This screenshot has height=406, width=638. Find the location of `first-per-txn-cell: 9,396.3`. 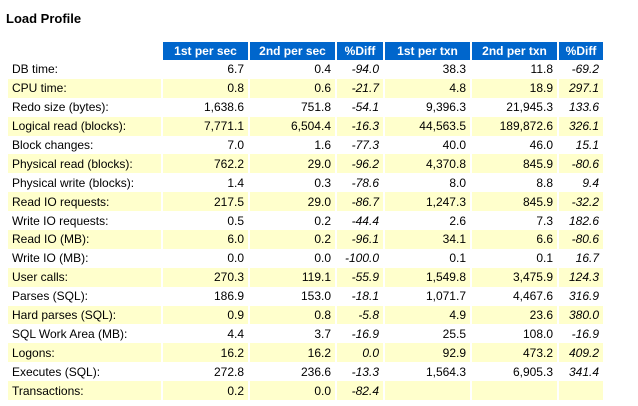

first-per-txn-cell: 9,396.3 is located at coordinates (427, 107).